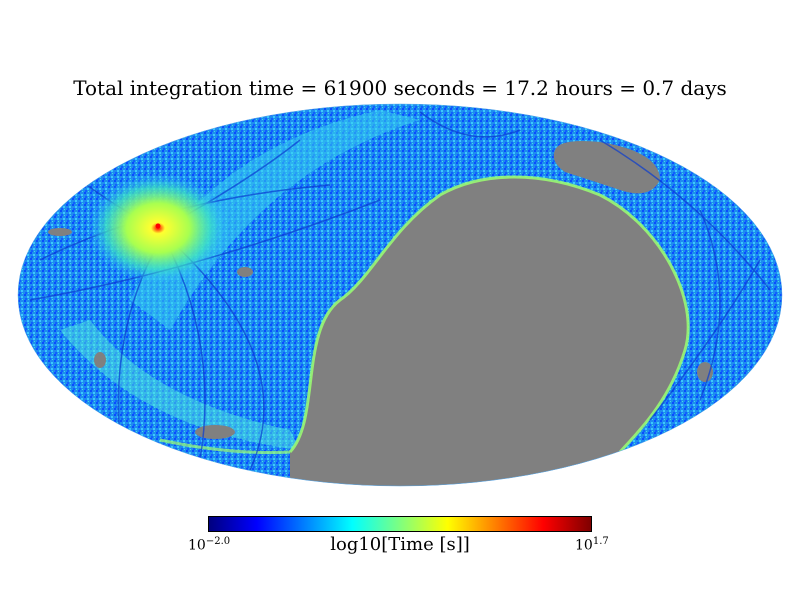 This screenshot has width=800, height=600. I want to click on coverage-edge, so click(225, 446).